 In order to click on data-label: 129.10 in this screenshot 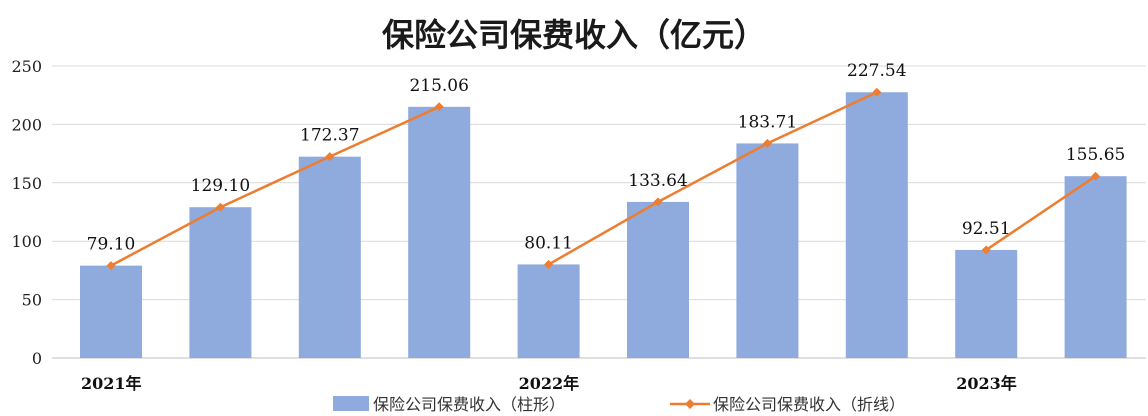, I will do `click(220, 186)`.